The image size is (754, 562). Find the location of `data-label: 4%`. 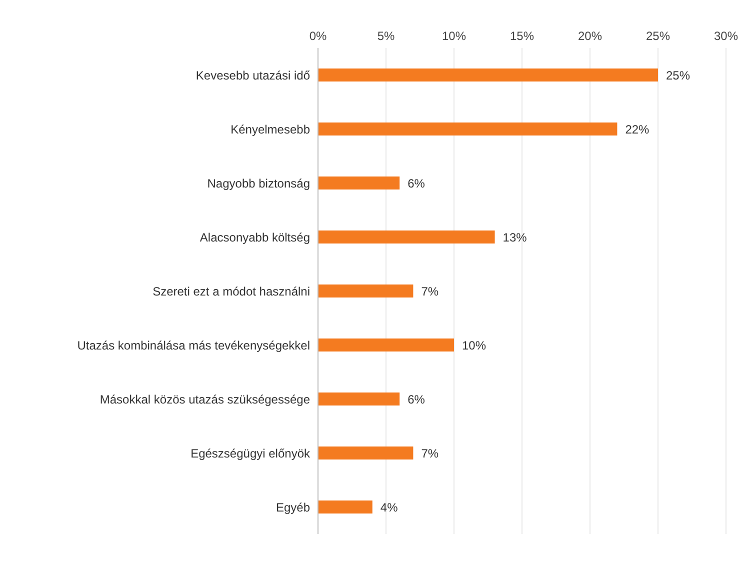

data-label: 4% is located at coordinates (389, 507).